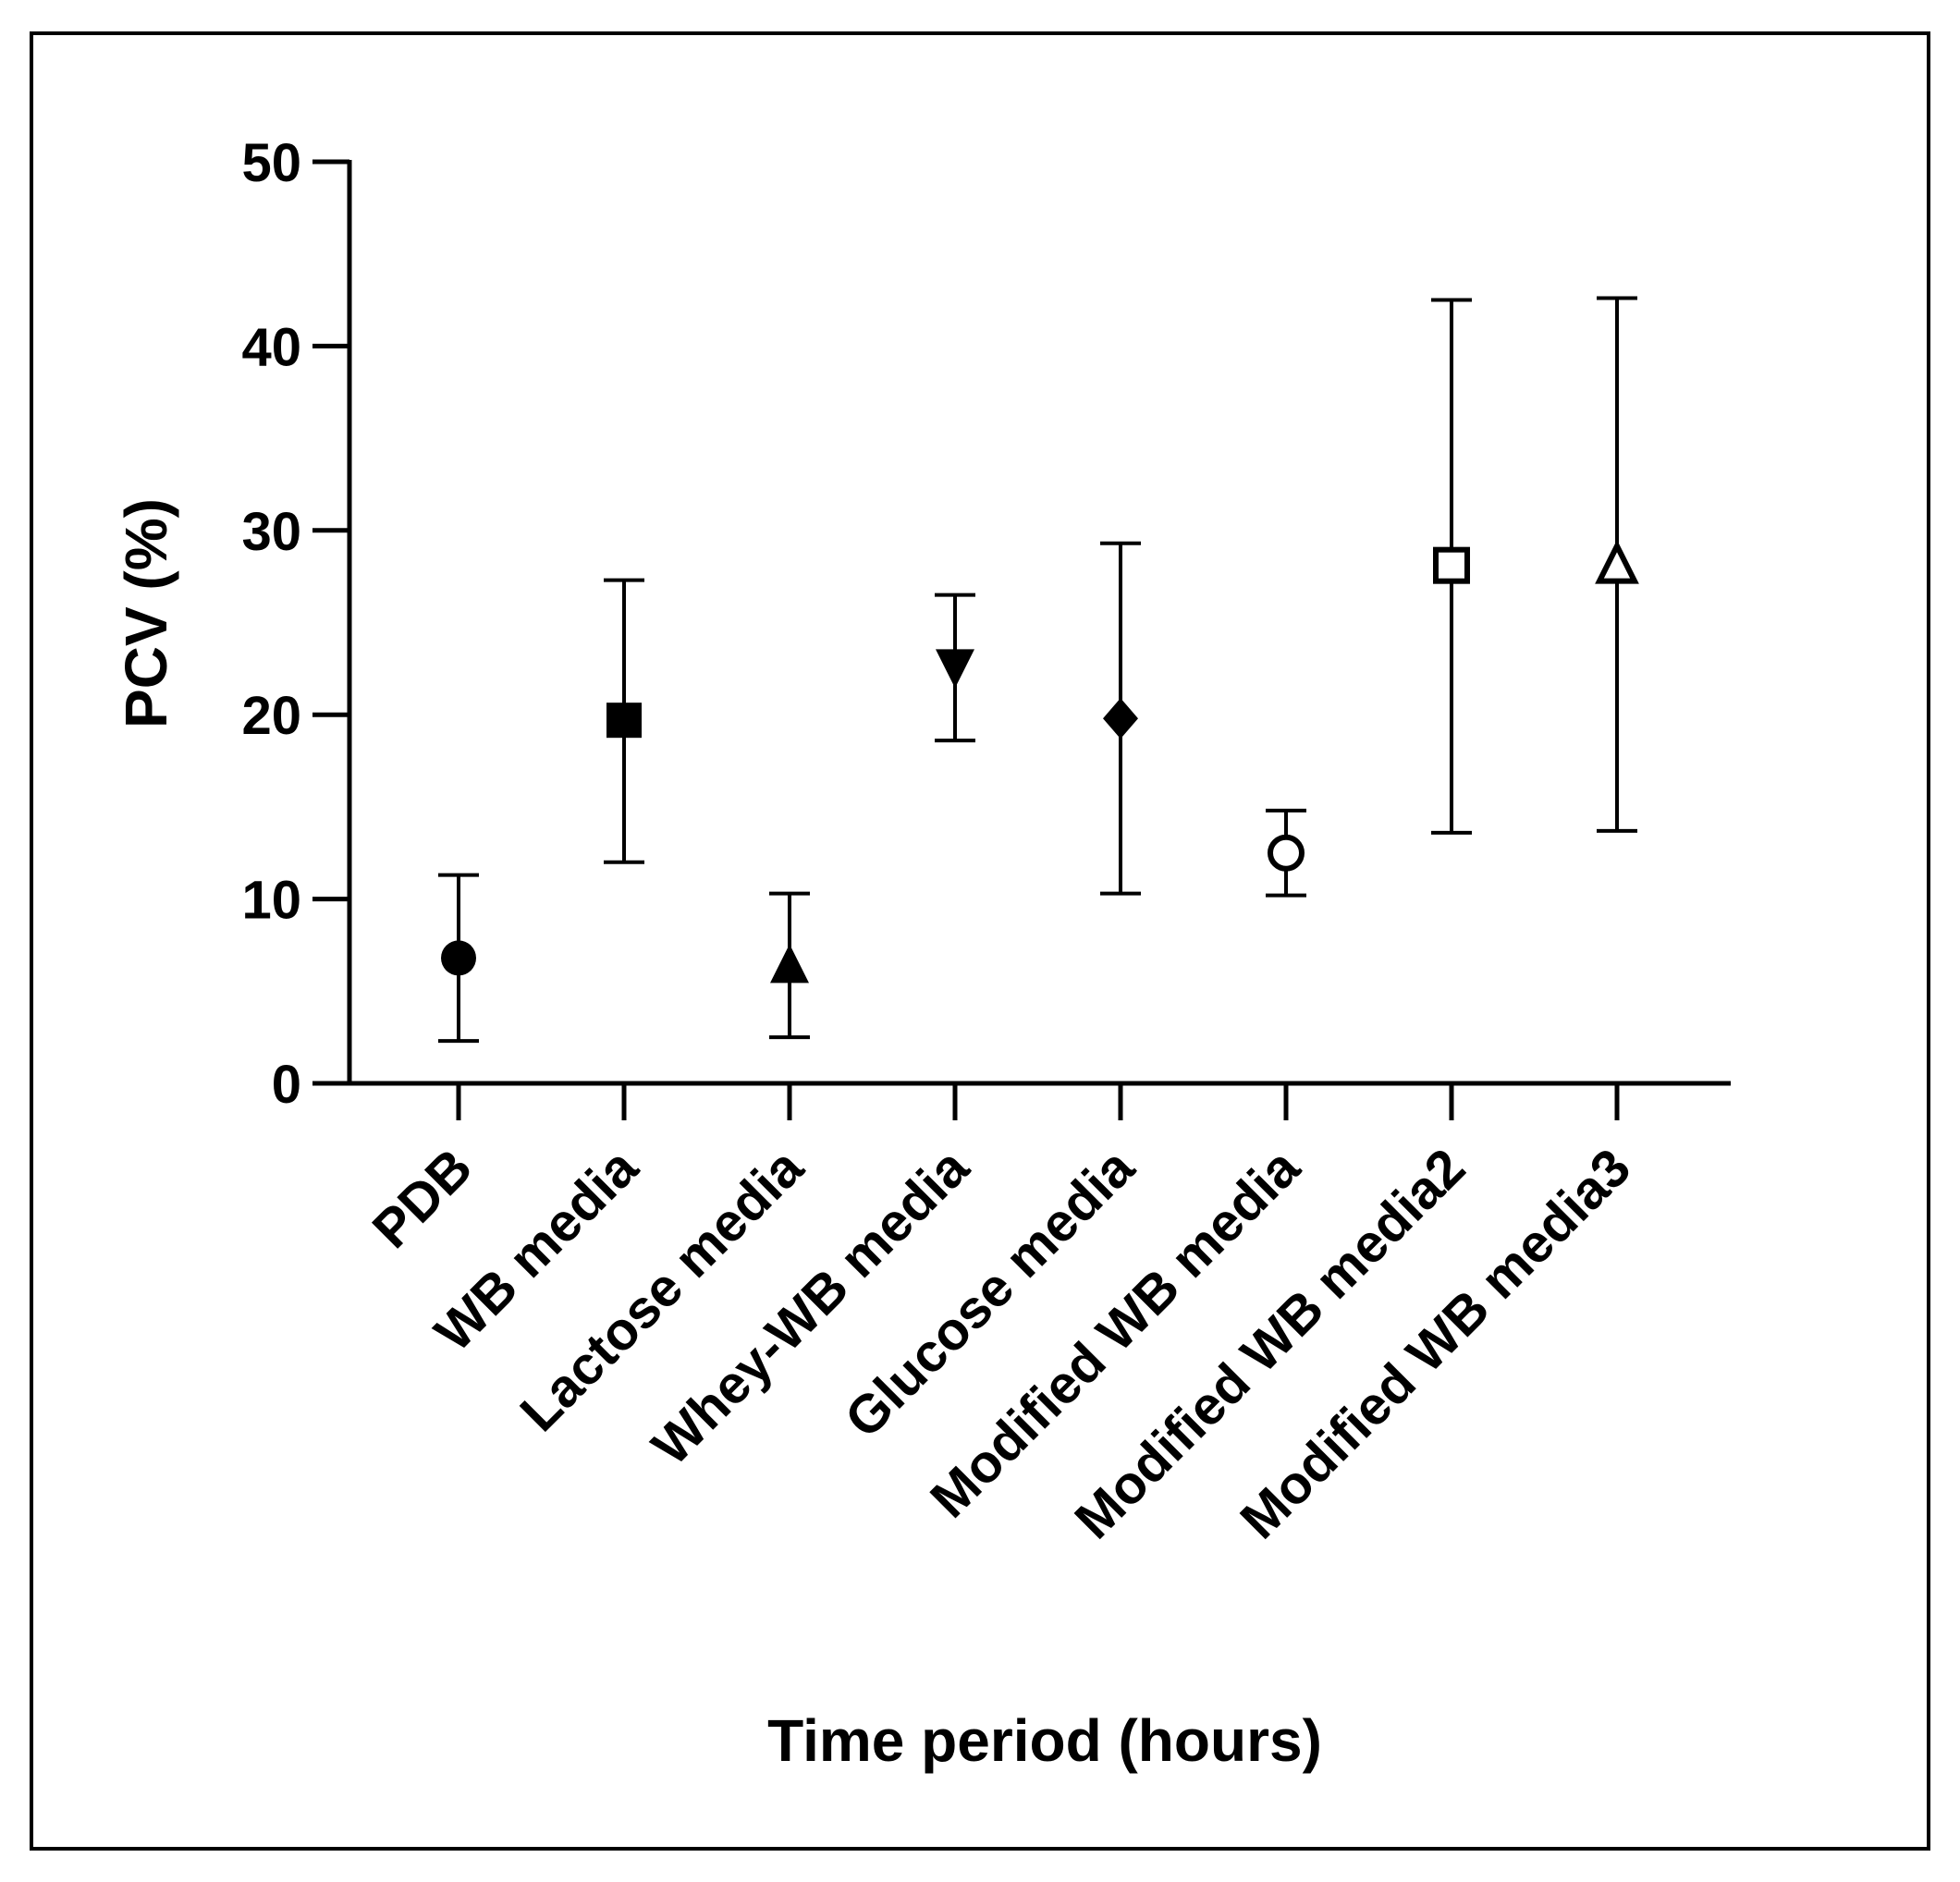  I want to click on y-tick-label: 40, so click(271, 347).